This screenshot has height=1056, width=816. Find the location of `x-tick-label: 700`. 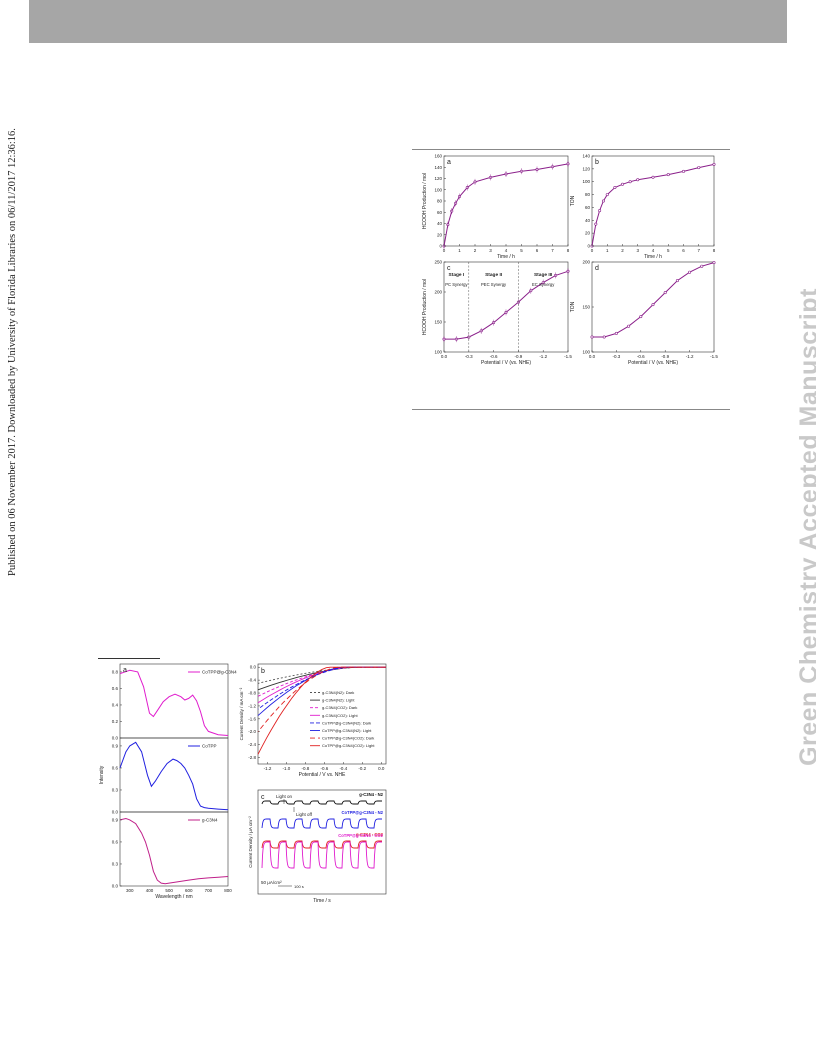

x-tick-label: 700 is located at coordinates (209, 890).